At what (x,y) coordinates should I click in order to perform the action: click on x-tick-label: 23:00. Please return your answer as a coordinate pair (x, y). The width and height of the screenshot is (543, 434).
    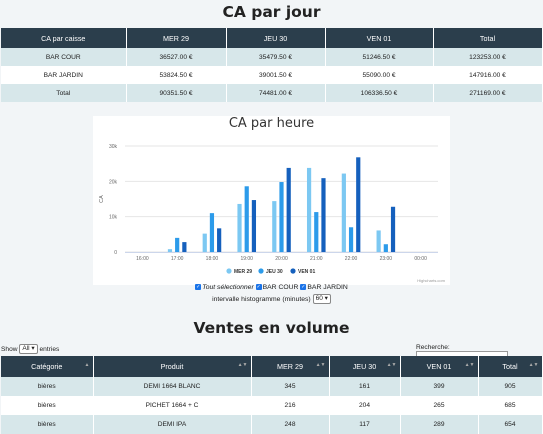
    Looking at the image, I should click on (386, 259).